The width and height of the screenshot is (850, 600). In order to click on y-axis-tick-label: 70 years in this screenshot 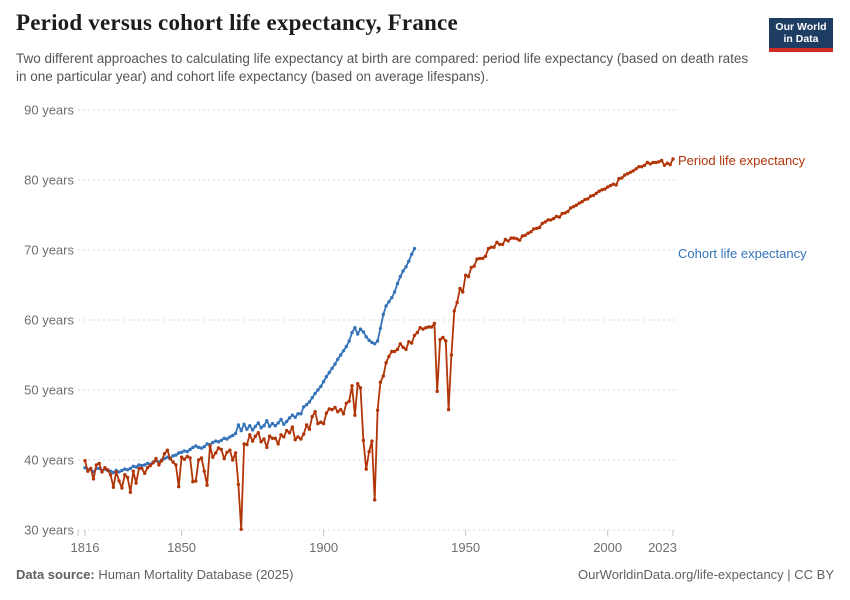, I will do `click(49, 250)`.